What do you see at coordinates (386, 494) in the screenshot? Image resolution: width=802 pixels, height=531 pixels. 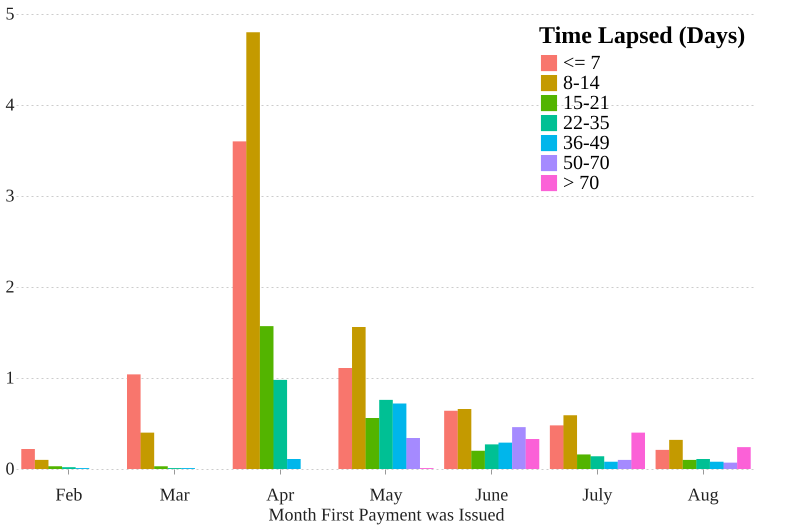 I see `x-tick-label: May` at bounding box center [386, 494].